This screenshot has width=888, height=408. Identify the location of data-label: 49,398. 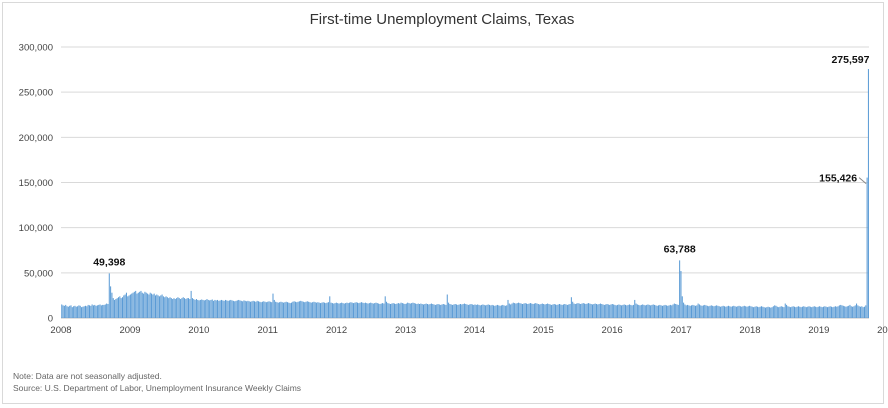
(109, 262).